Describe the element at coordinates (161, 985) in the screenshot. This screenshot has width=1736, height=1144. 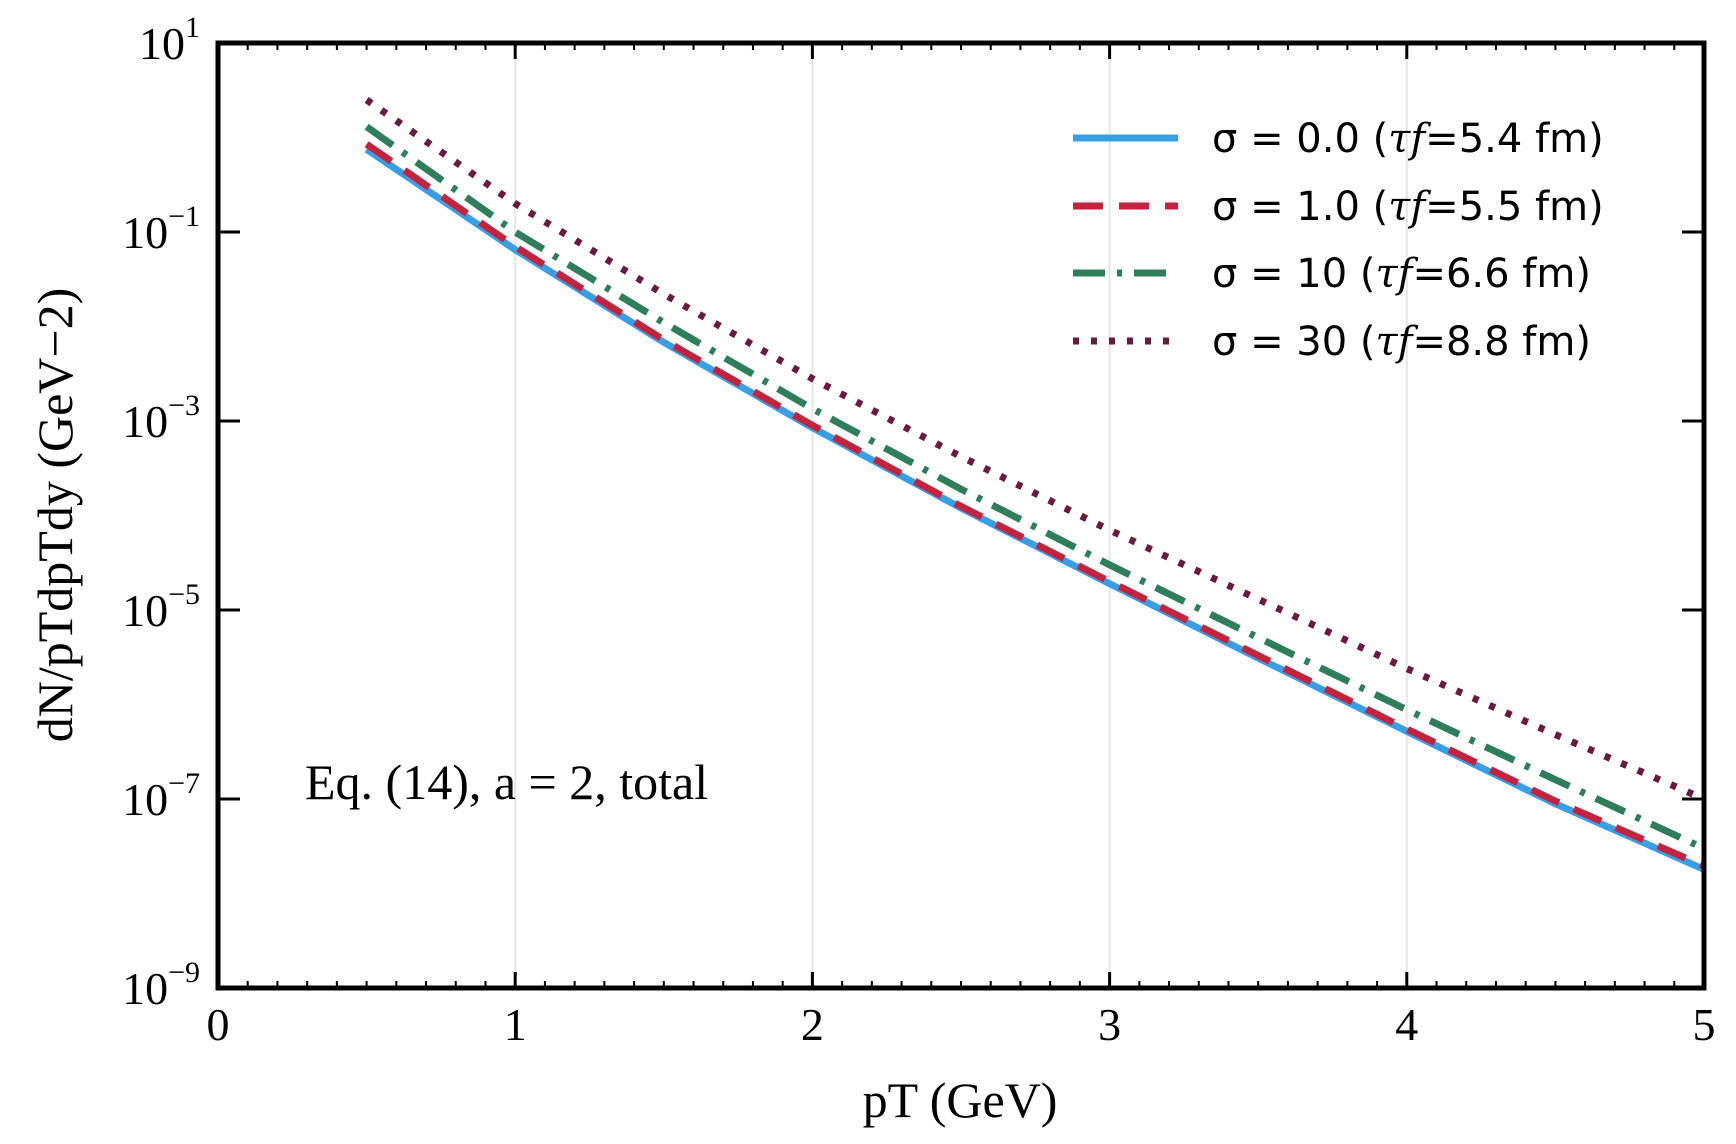
I see `y-tick-label: 10⁻⁹` at that location.